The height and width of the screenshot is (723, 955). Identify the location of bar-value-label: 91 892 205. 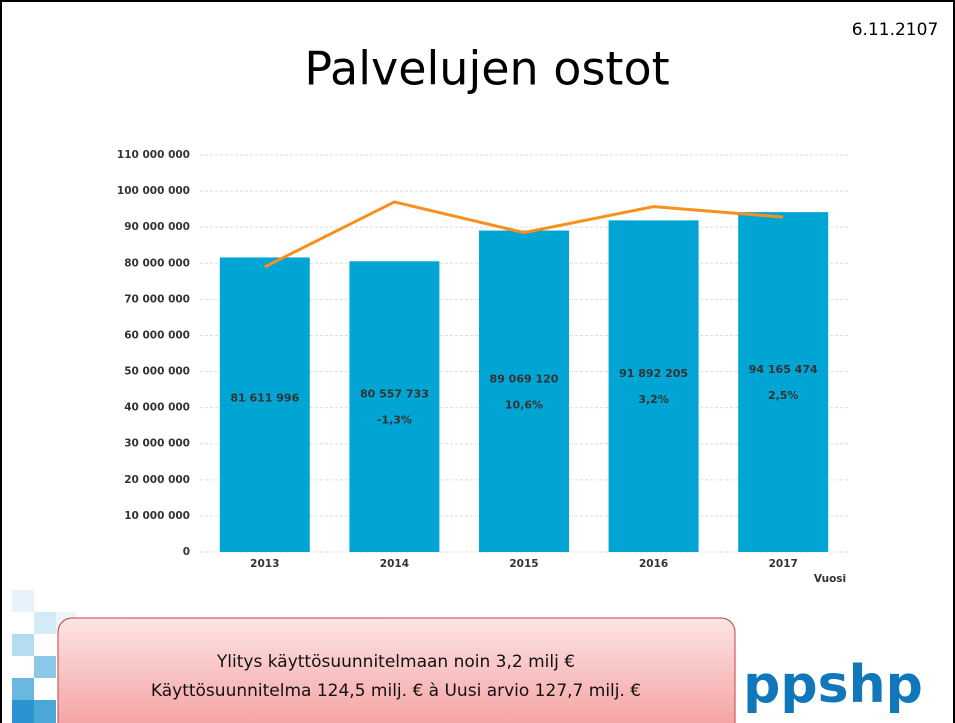
(653, 373).